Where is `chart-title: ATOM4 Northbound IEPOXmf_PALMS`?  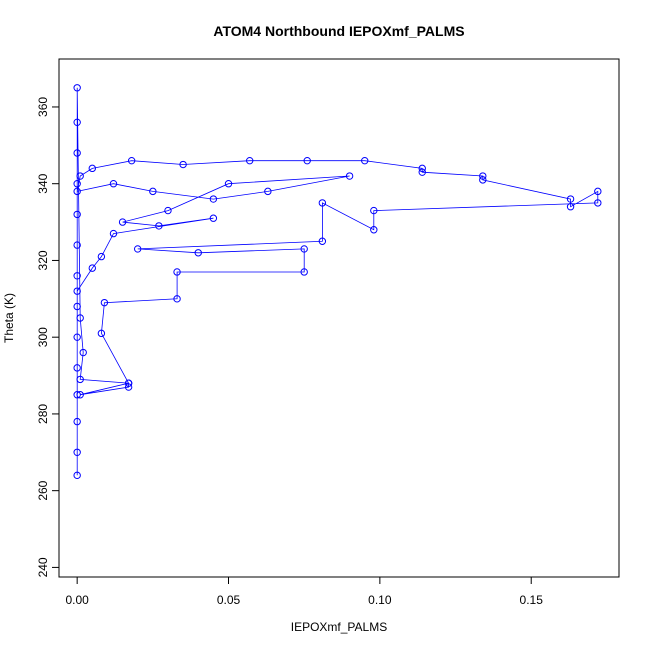
chart-title: ATOM4 Northbound IEPOXmf_PALMS is located at coordinates (338, 31).